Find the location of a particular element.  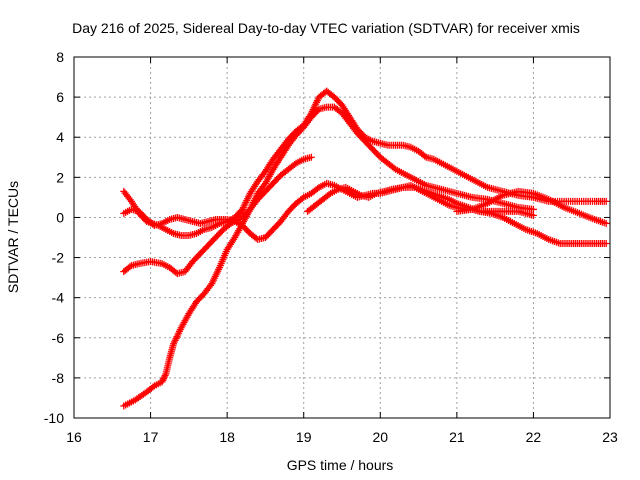

series-trace-f is located at coordinates (531, 207).